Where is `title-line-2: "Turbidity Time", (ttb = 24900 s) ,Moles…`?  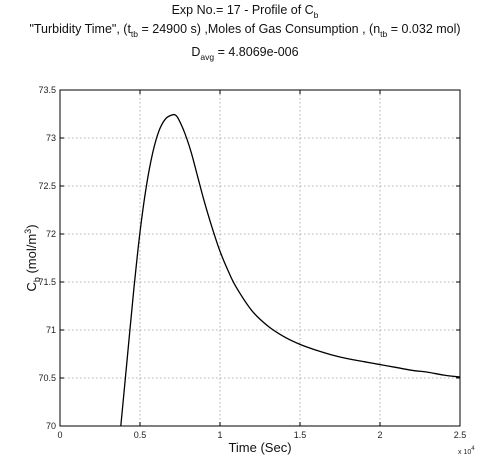 title-line-2: "Turbidity Time", (ttb = 24900 s) ,Moles… is located at coordinates (244, 30).